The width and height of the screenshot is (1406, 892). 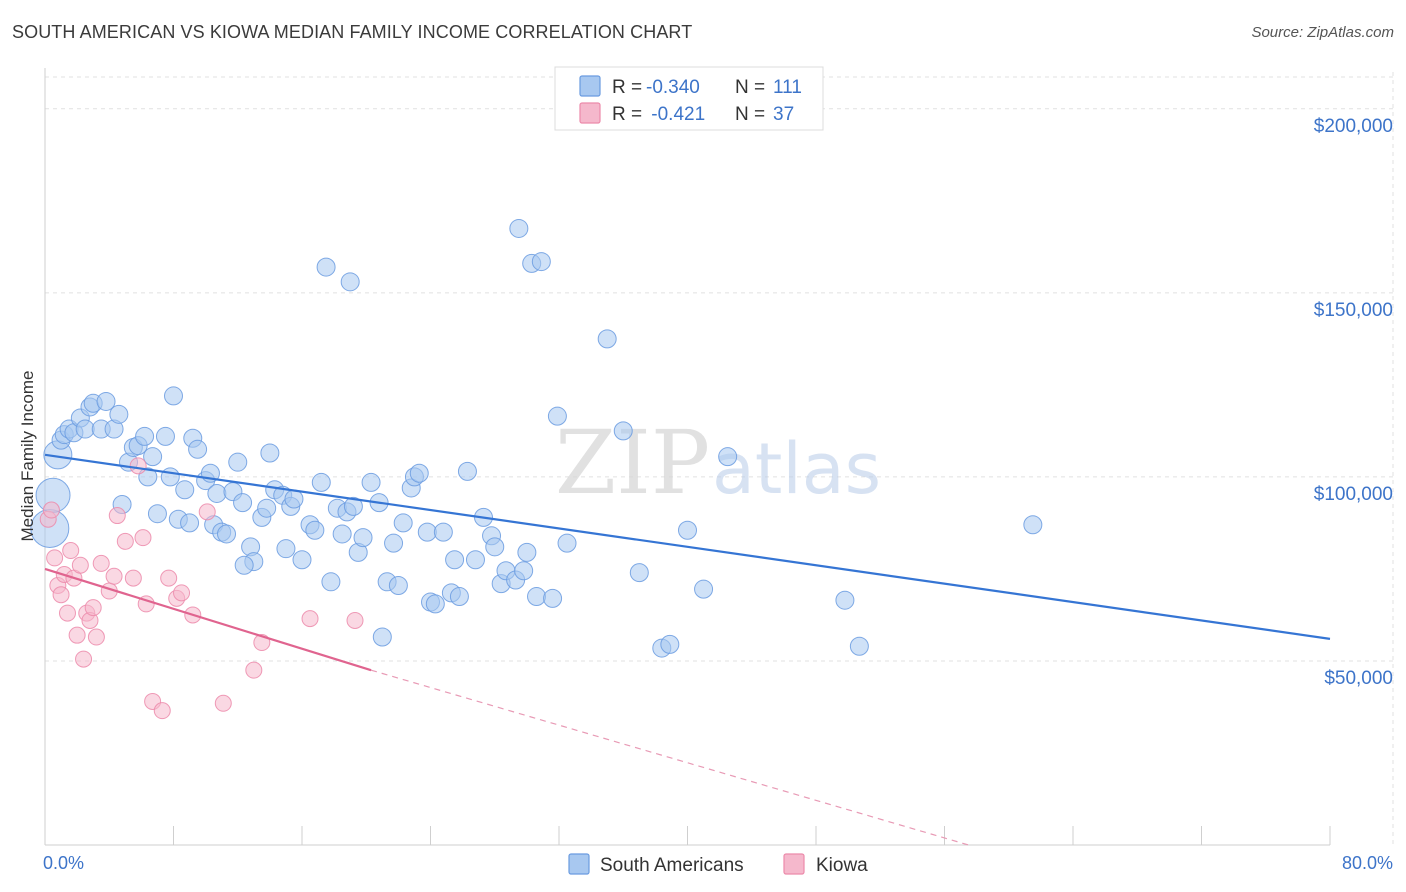 What do you see at coordinates (842, 865) in the screenshot?
I see `legend-kiowa-label: Kiowa` at bounding box center [842, 865].